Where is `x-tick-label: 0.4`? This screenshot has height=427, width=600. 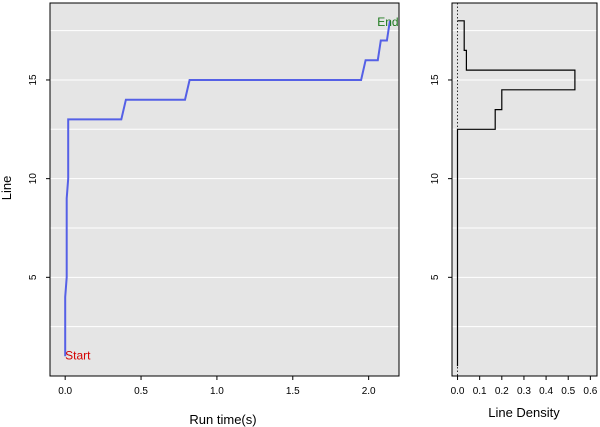
x-tick-label: 0.4 is located at coordinates (546, 391).